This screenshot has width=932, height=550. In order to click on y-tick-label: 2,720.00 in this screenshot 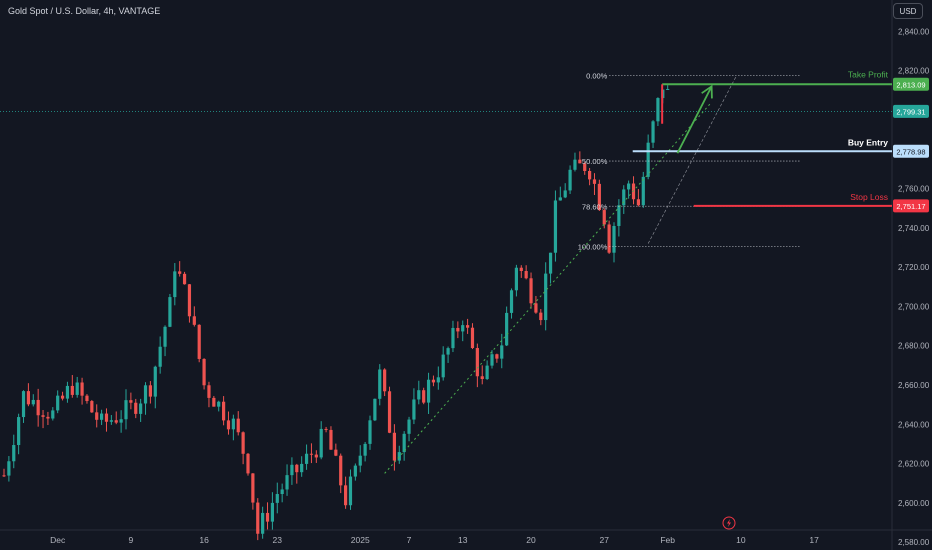, I will do `click(914, 267)`.